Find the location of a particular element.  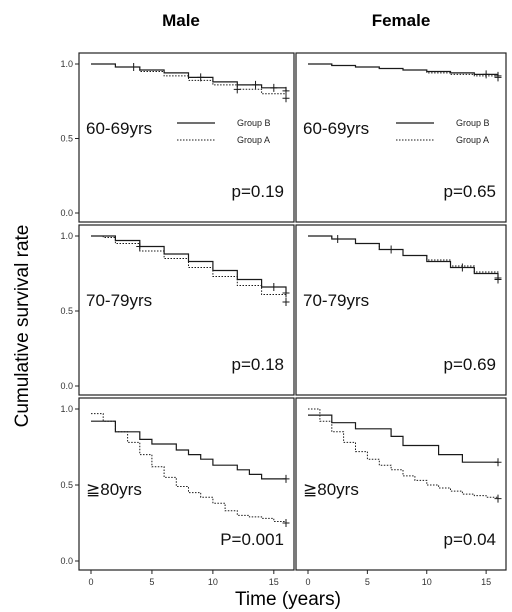

panel-female-70-79: 70-79yrs p=0.69 is located at coordinates (401, 310).